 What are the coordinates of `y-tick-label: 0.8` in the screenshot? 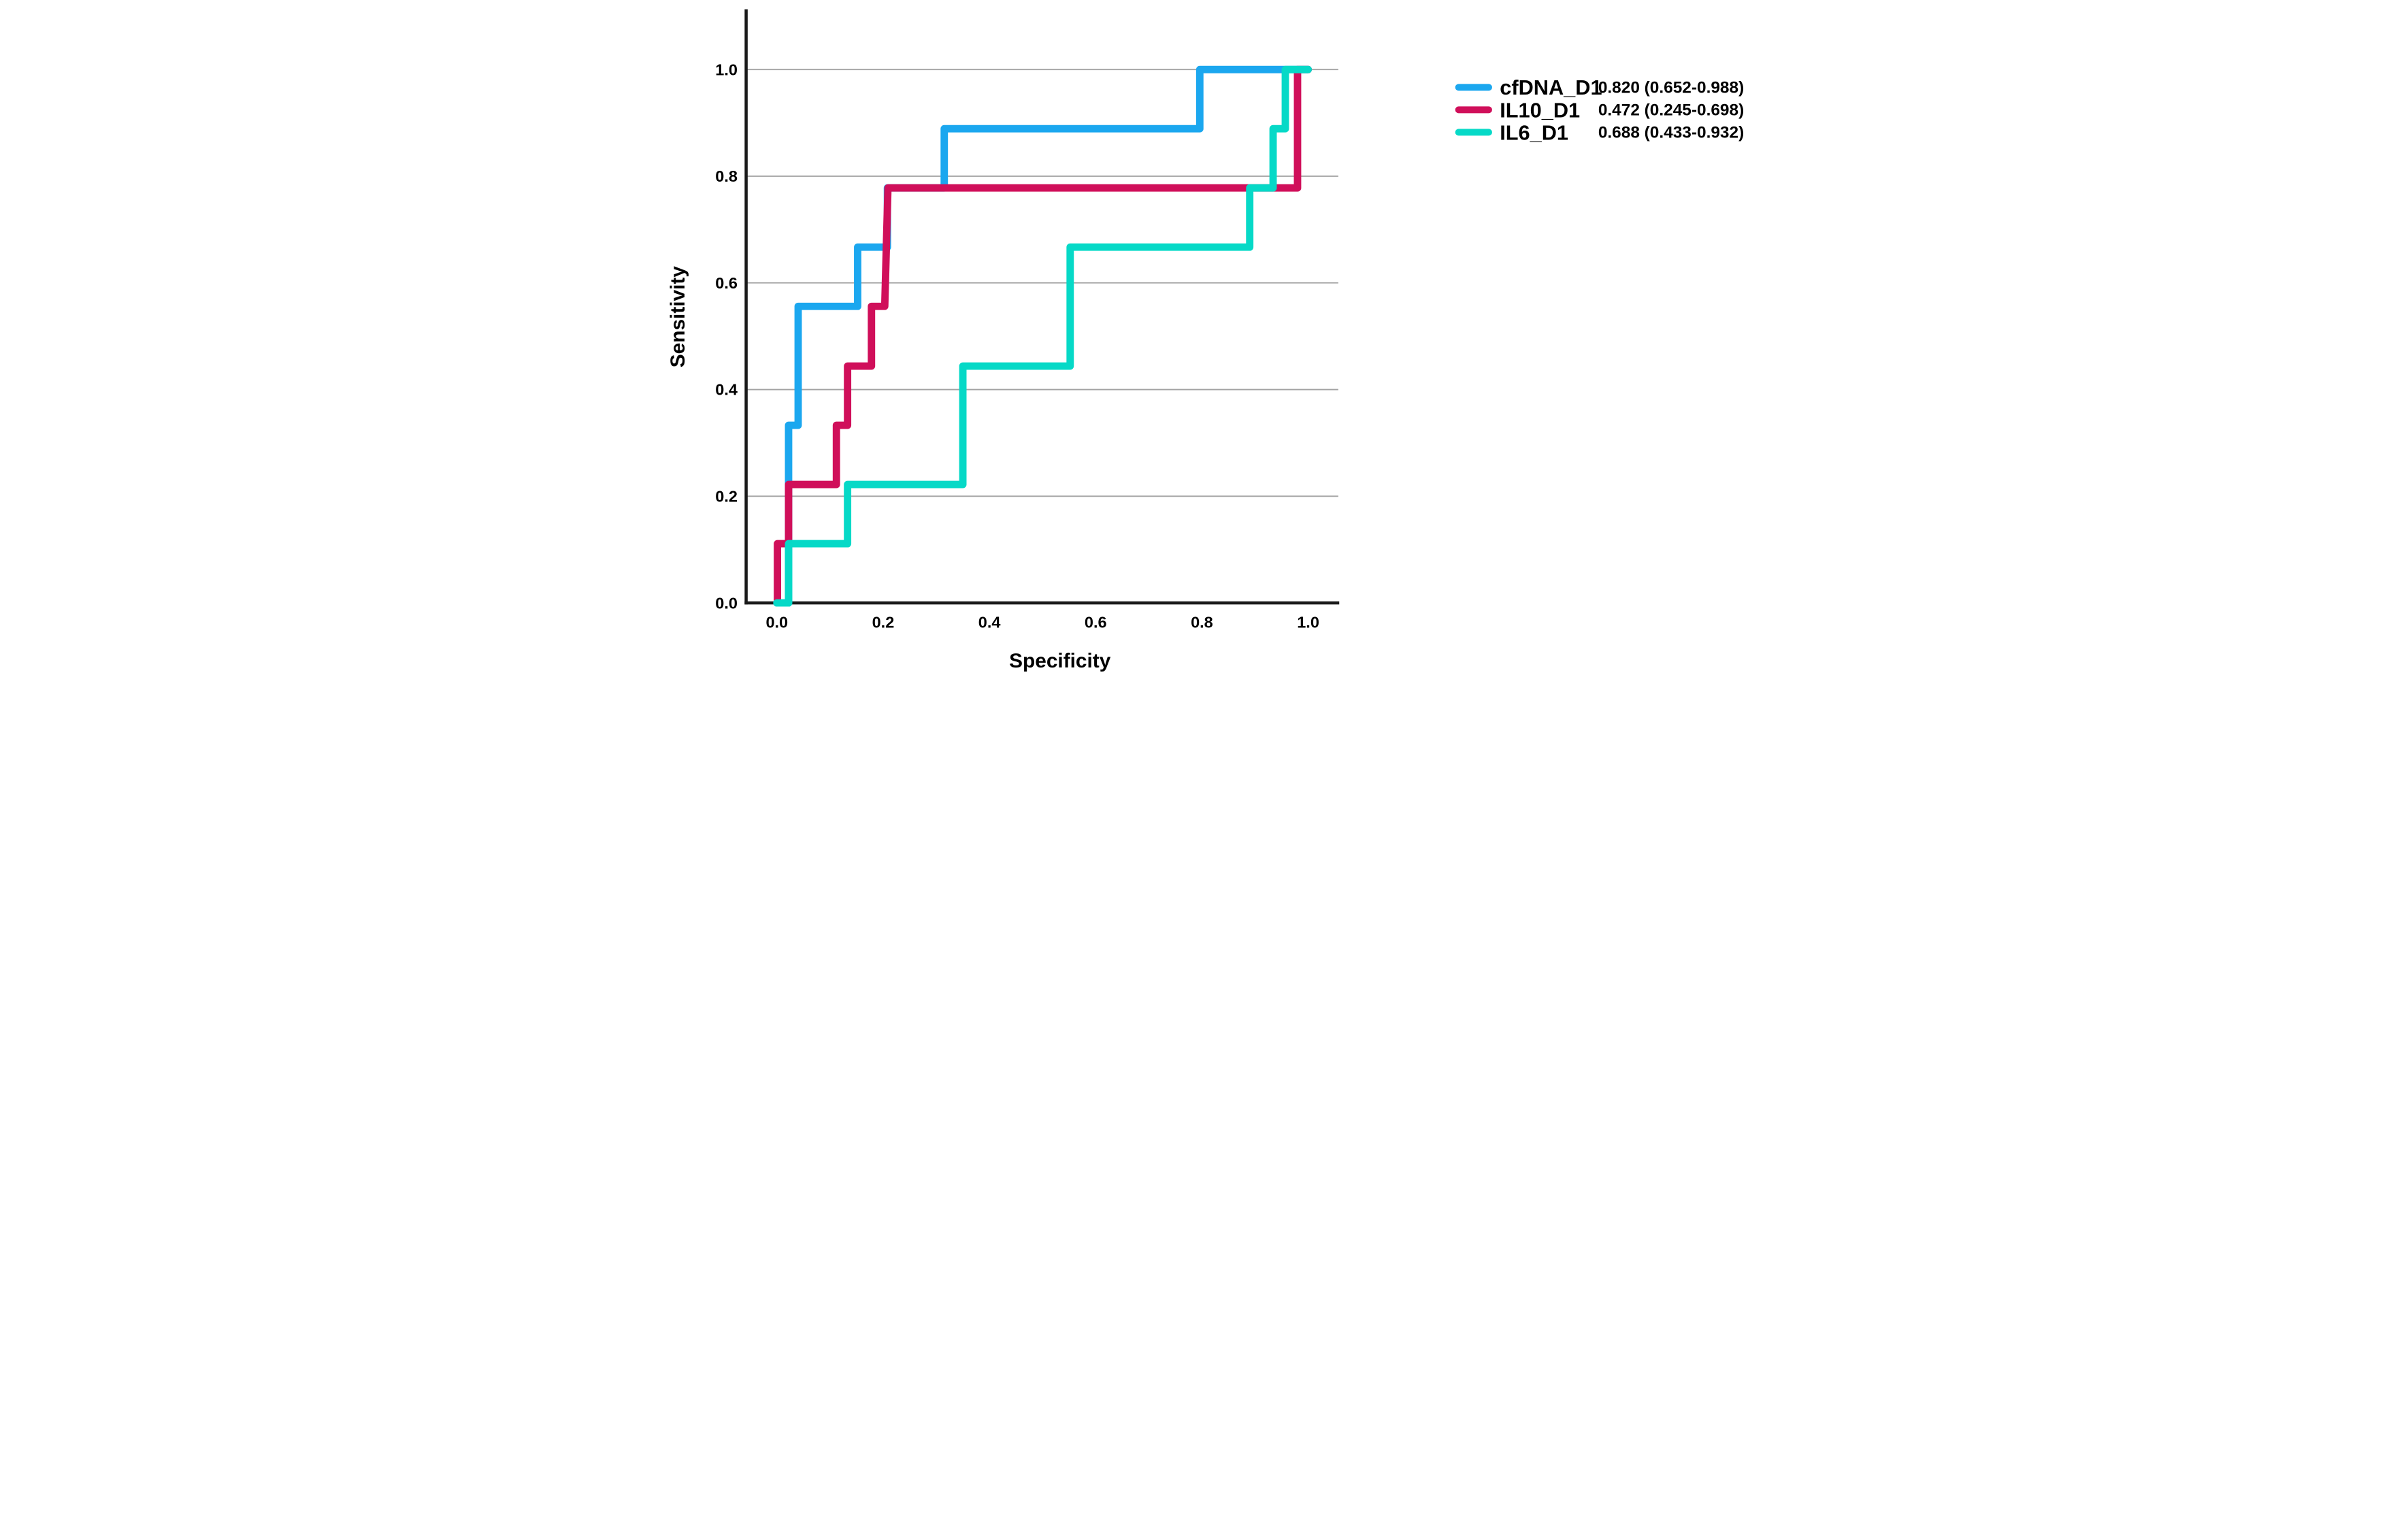 It's located at (727, 176).